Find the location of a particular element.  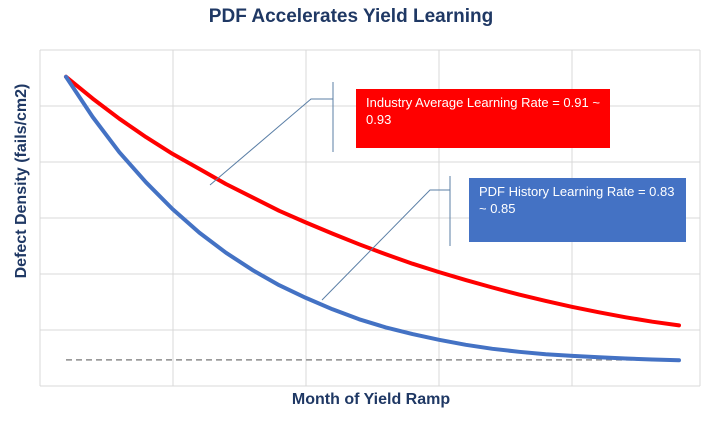

x-axis-label: Month of Yield Ramp is located at coordinates (371, 399).